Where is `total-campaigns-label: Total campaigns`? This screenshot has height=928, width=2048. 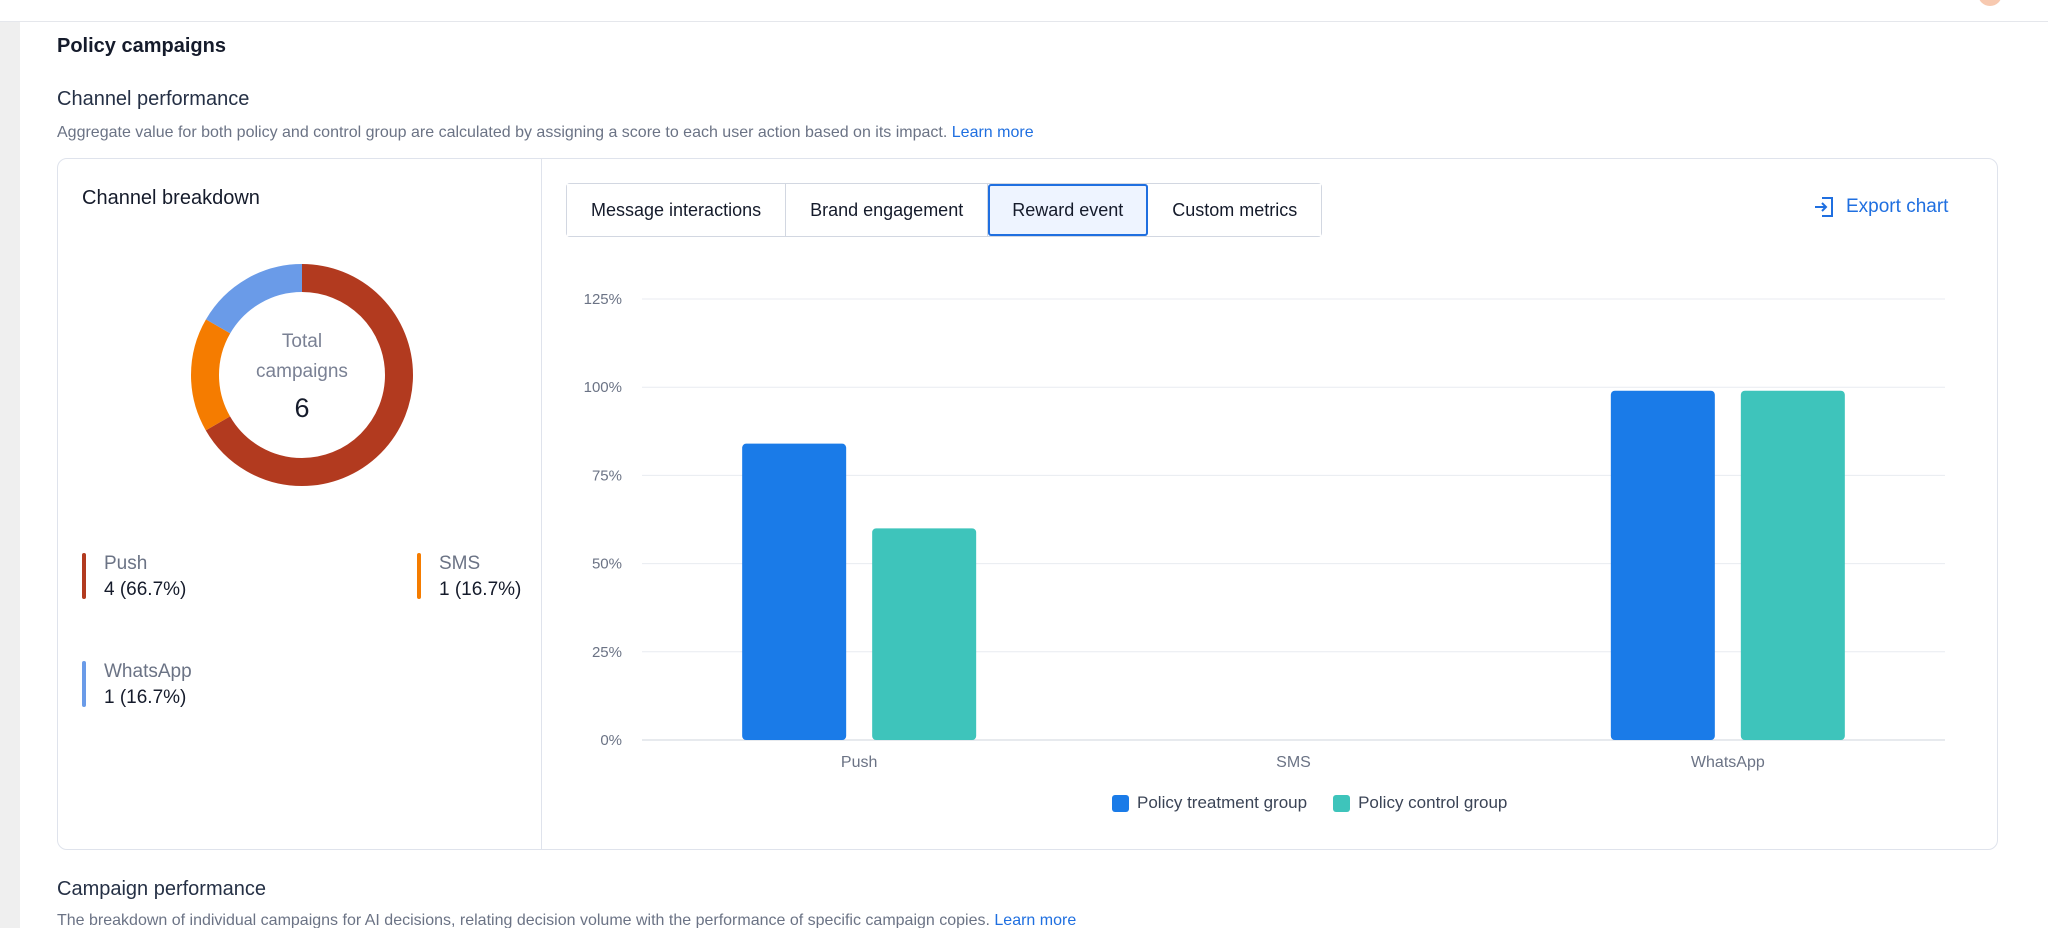
total-campaigns-label: Total campaigns is located at coordinates (302, 356).